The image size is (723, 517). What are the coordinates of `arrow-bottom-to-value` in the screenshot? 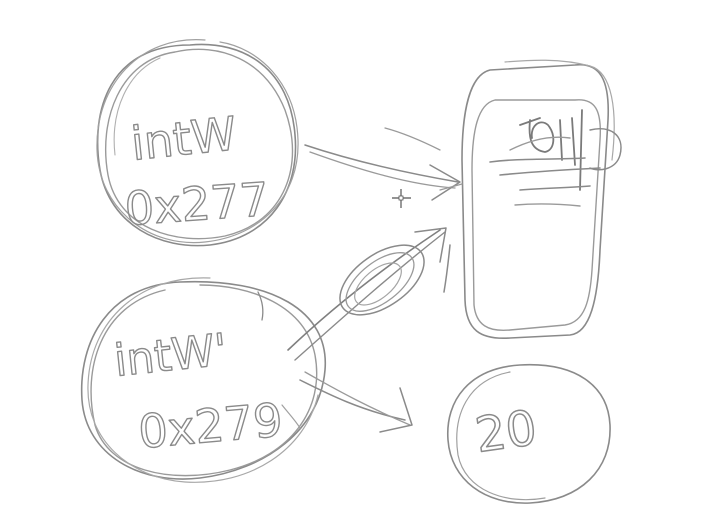 It's located at (347, 402).